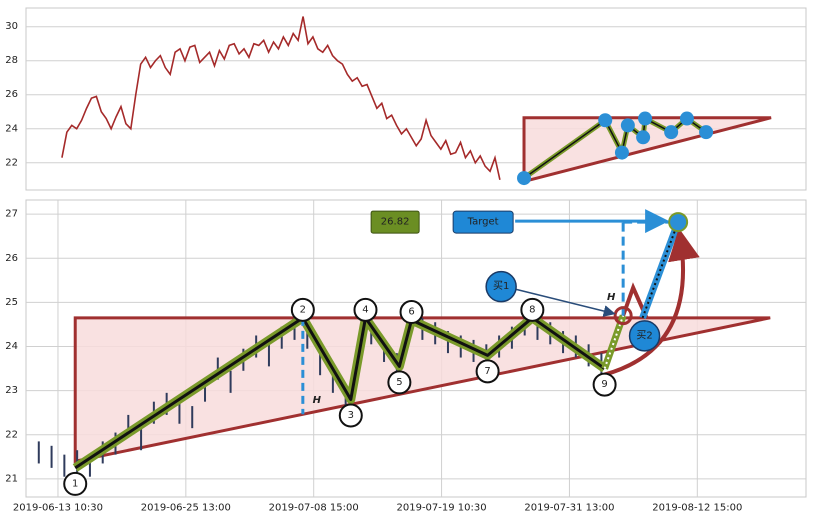 The height and width of the screenshot is (524, 813). I want to click on buy-pointer, so click(564, 302).